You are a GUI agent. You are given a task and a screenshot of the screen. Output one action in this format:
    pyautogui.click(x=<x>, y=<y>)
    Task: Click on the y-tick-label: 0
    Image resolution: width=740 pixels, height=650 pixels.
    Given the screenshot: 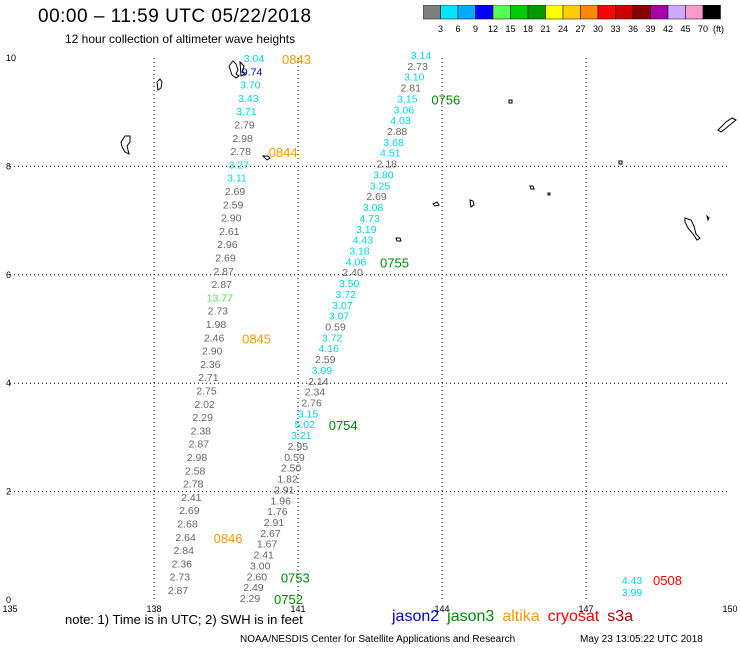 What is the action you would take?
    pyautogui.click(x=8, y=600)
    